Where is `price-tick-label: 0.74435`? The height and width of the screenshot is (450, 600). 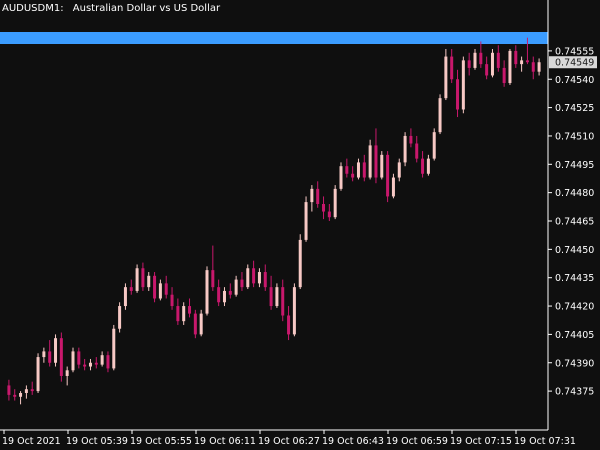 price-tick-label: 0.74435 is located at coordinates (574, 278).